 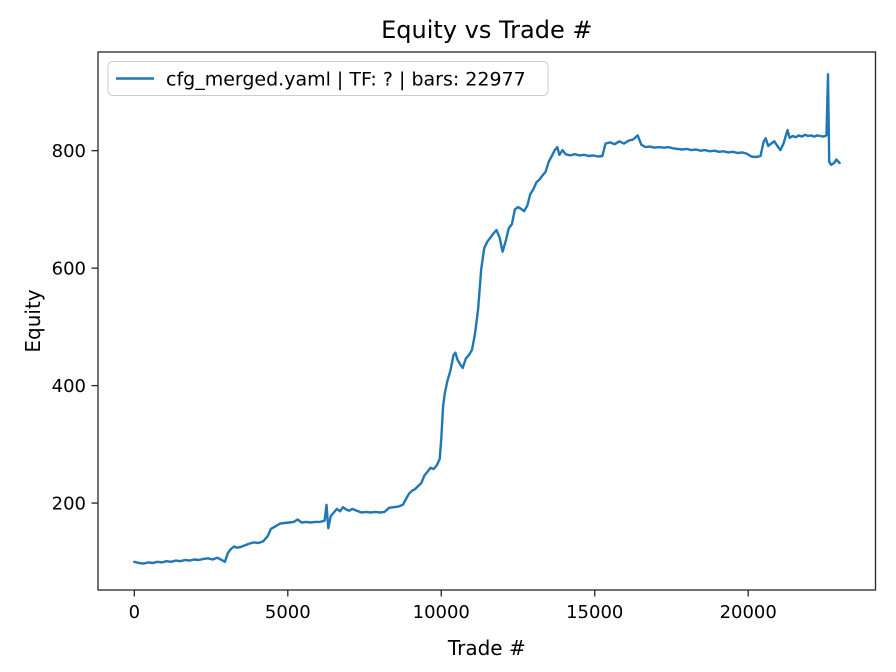 What do you see at coordinates (441, 612) in the screenshot?
I see `x-tick-label: 10000` at bounding box center [441, 612].